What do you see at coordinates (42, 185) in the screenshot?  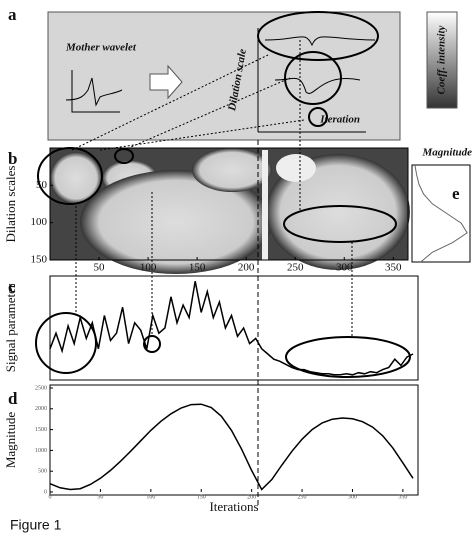 I see `y-tick-label: 50` at bounding box center [42, 185].